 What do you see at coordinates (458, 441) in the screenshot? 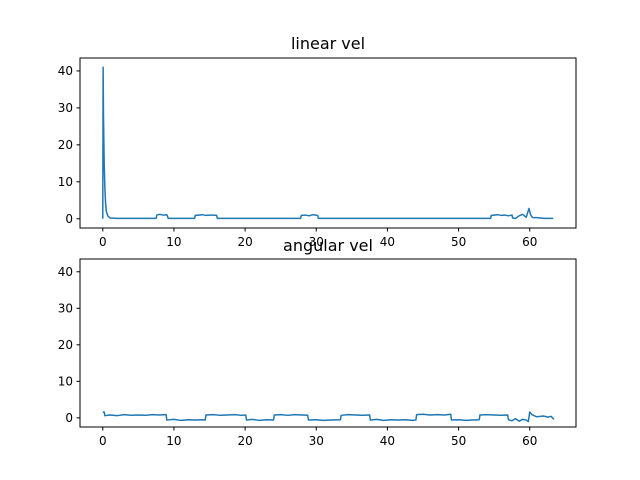
I see `angular-vel-x-tick-label: 50` at bounding box center [458, 441].